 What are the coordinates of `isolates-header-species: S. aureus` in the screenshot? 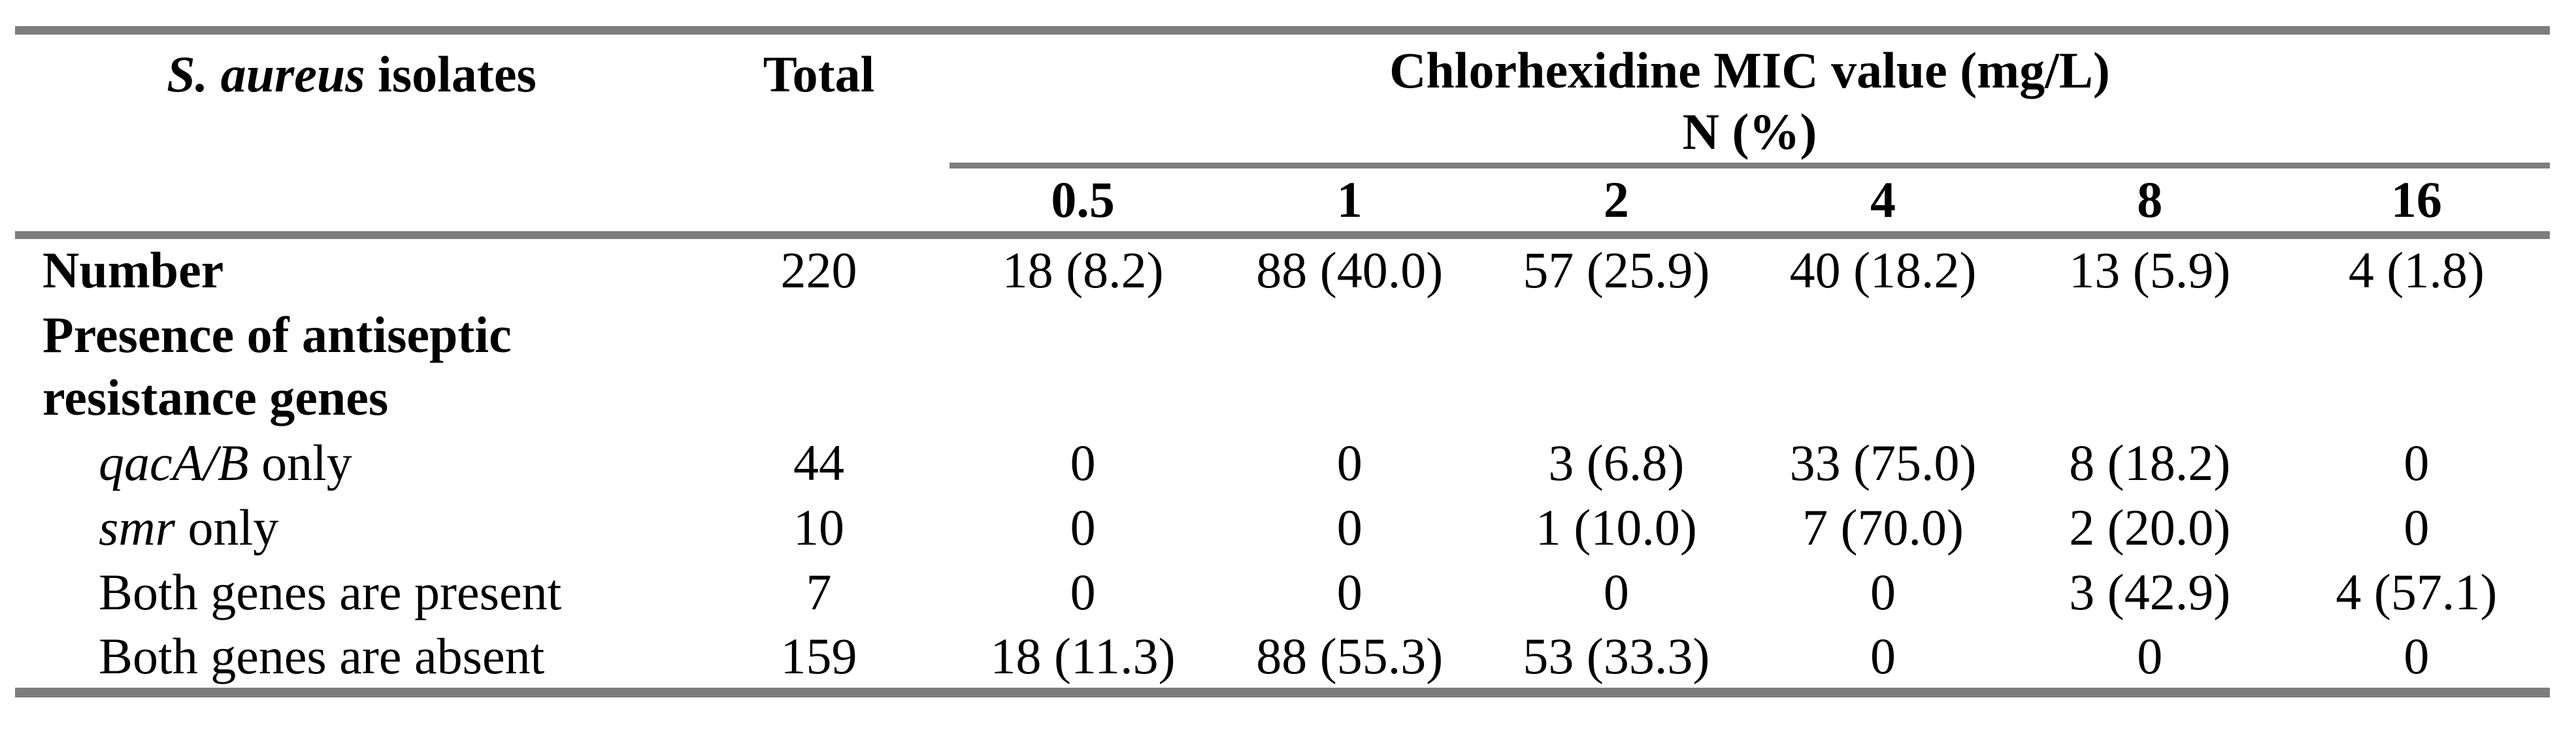 It's located at (266, 74).